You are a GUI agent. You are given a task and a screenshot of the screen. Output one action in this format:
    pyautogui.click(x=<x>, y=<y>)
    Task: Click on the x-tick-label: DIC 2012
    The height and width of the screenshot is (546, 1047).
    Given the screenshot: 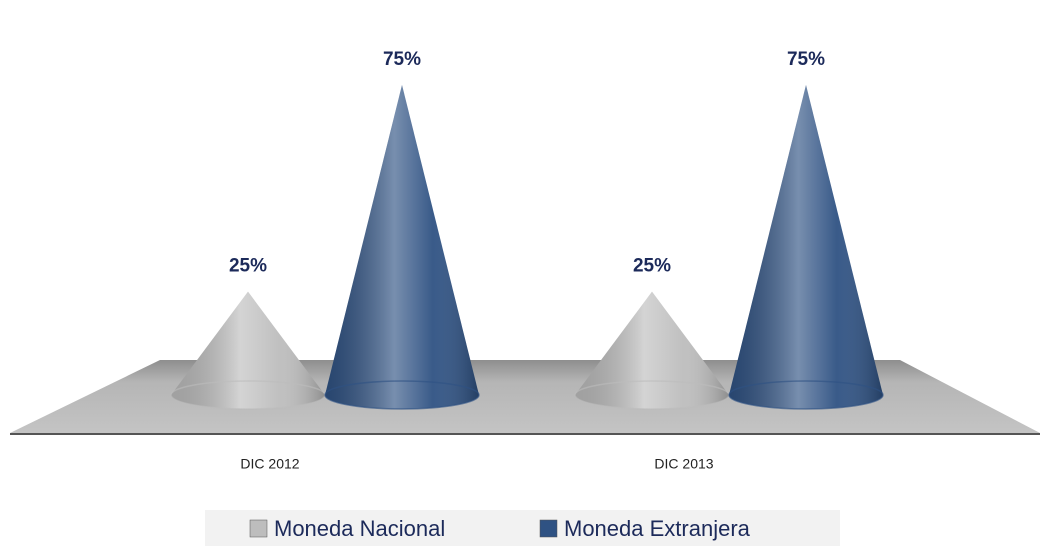 What is the action you would take?
    pyautogui.click(x=269, y=464)
    